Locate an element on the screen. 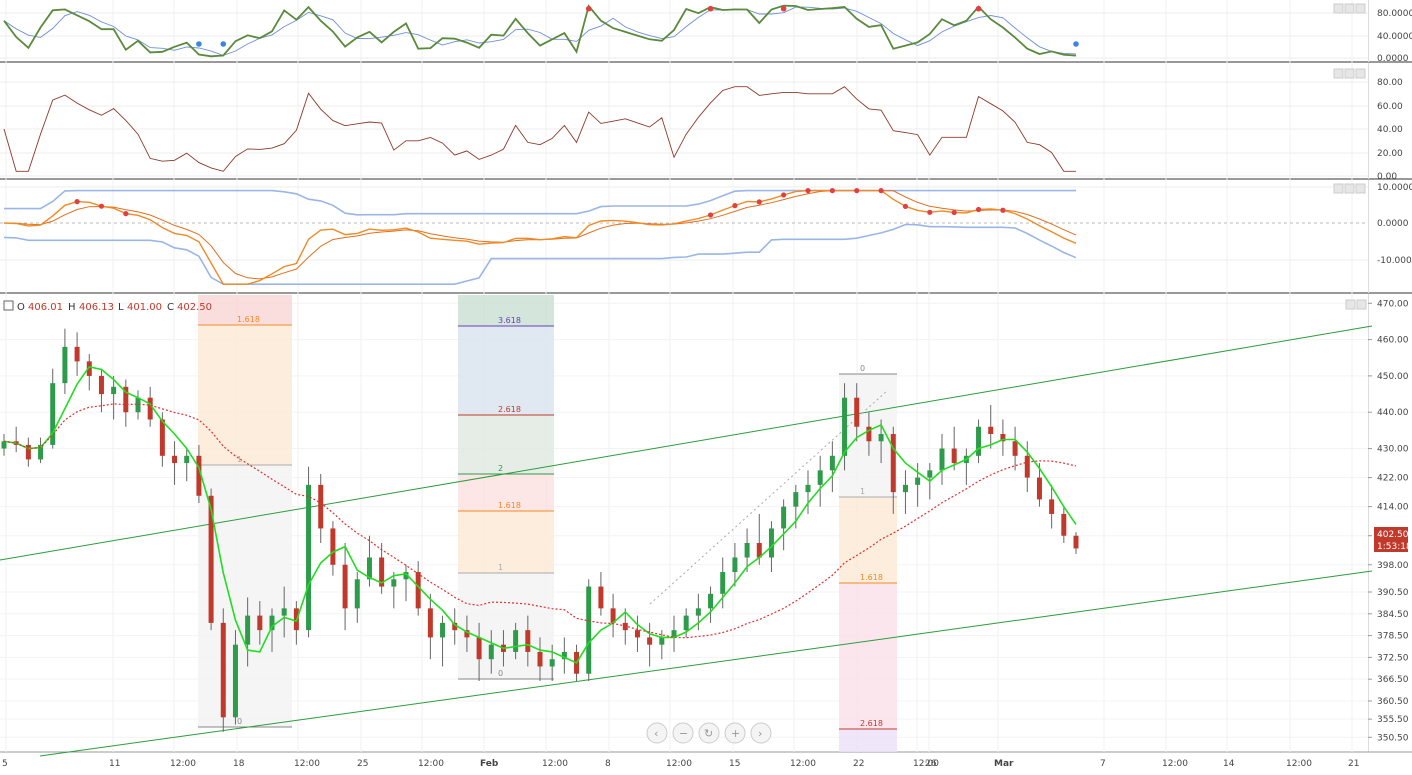  fib-level-label: 3.618 is located at coordinates (509, 320).